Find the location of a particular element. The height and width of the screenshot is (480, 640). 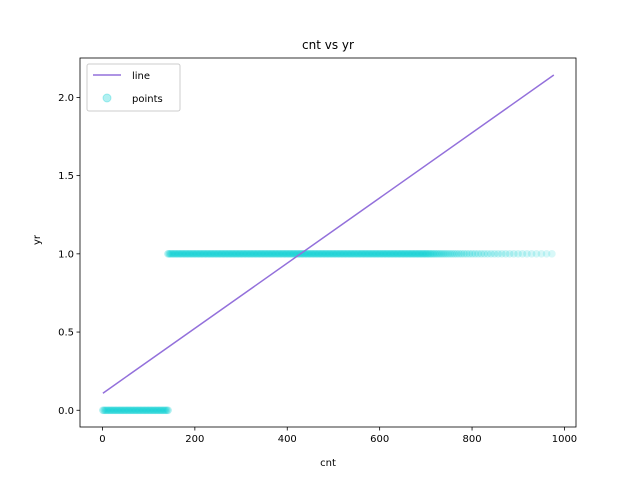

y-axis-label: yr is located at coordinates (37, 239).